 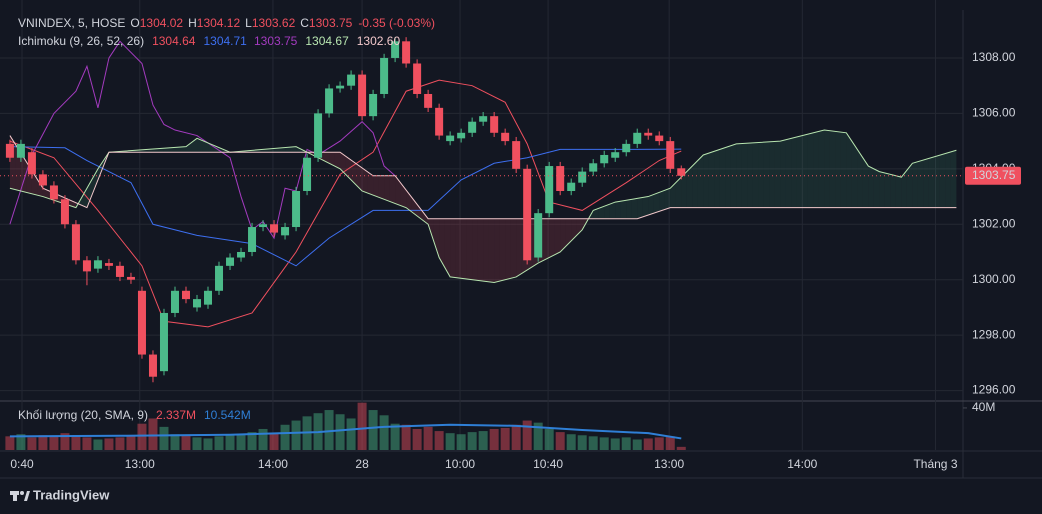 What do you see at coordinates (248, 23) in the screenshot?
I see `ohlc-key: L` at bounding box center [248, 23].